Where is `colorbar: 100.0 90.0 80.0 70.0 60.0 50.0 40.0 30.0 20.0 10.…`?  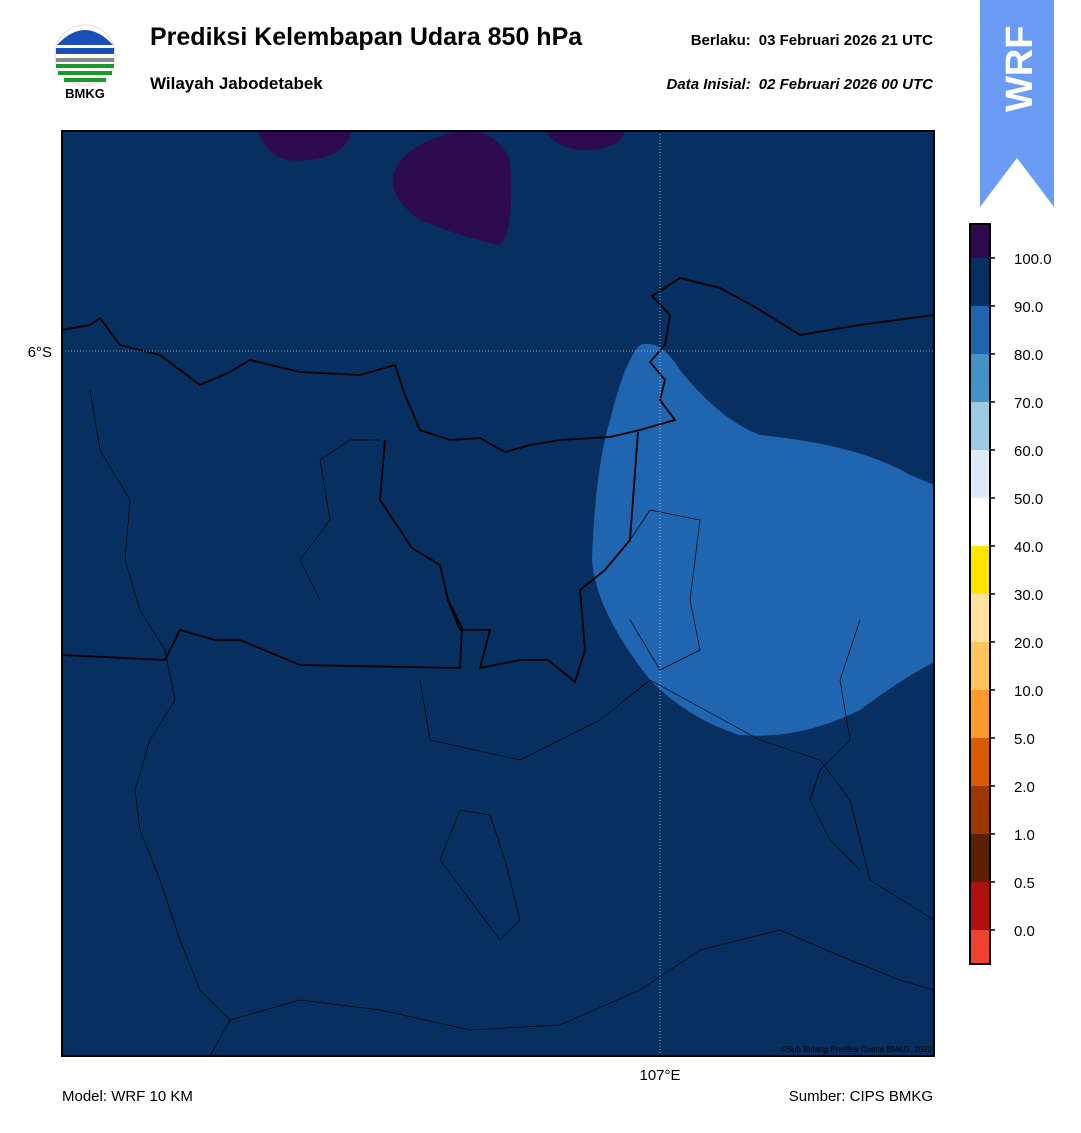
colorbar: 100.0 90.0 80.0 70.0 60.0 50.0 40.0 30.0 20.0 10.… is located at coordinates (1010, 594).